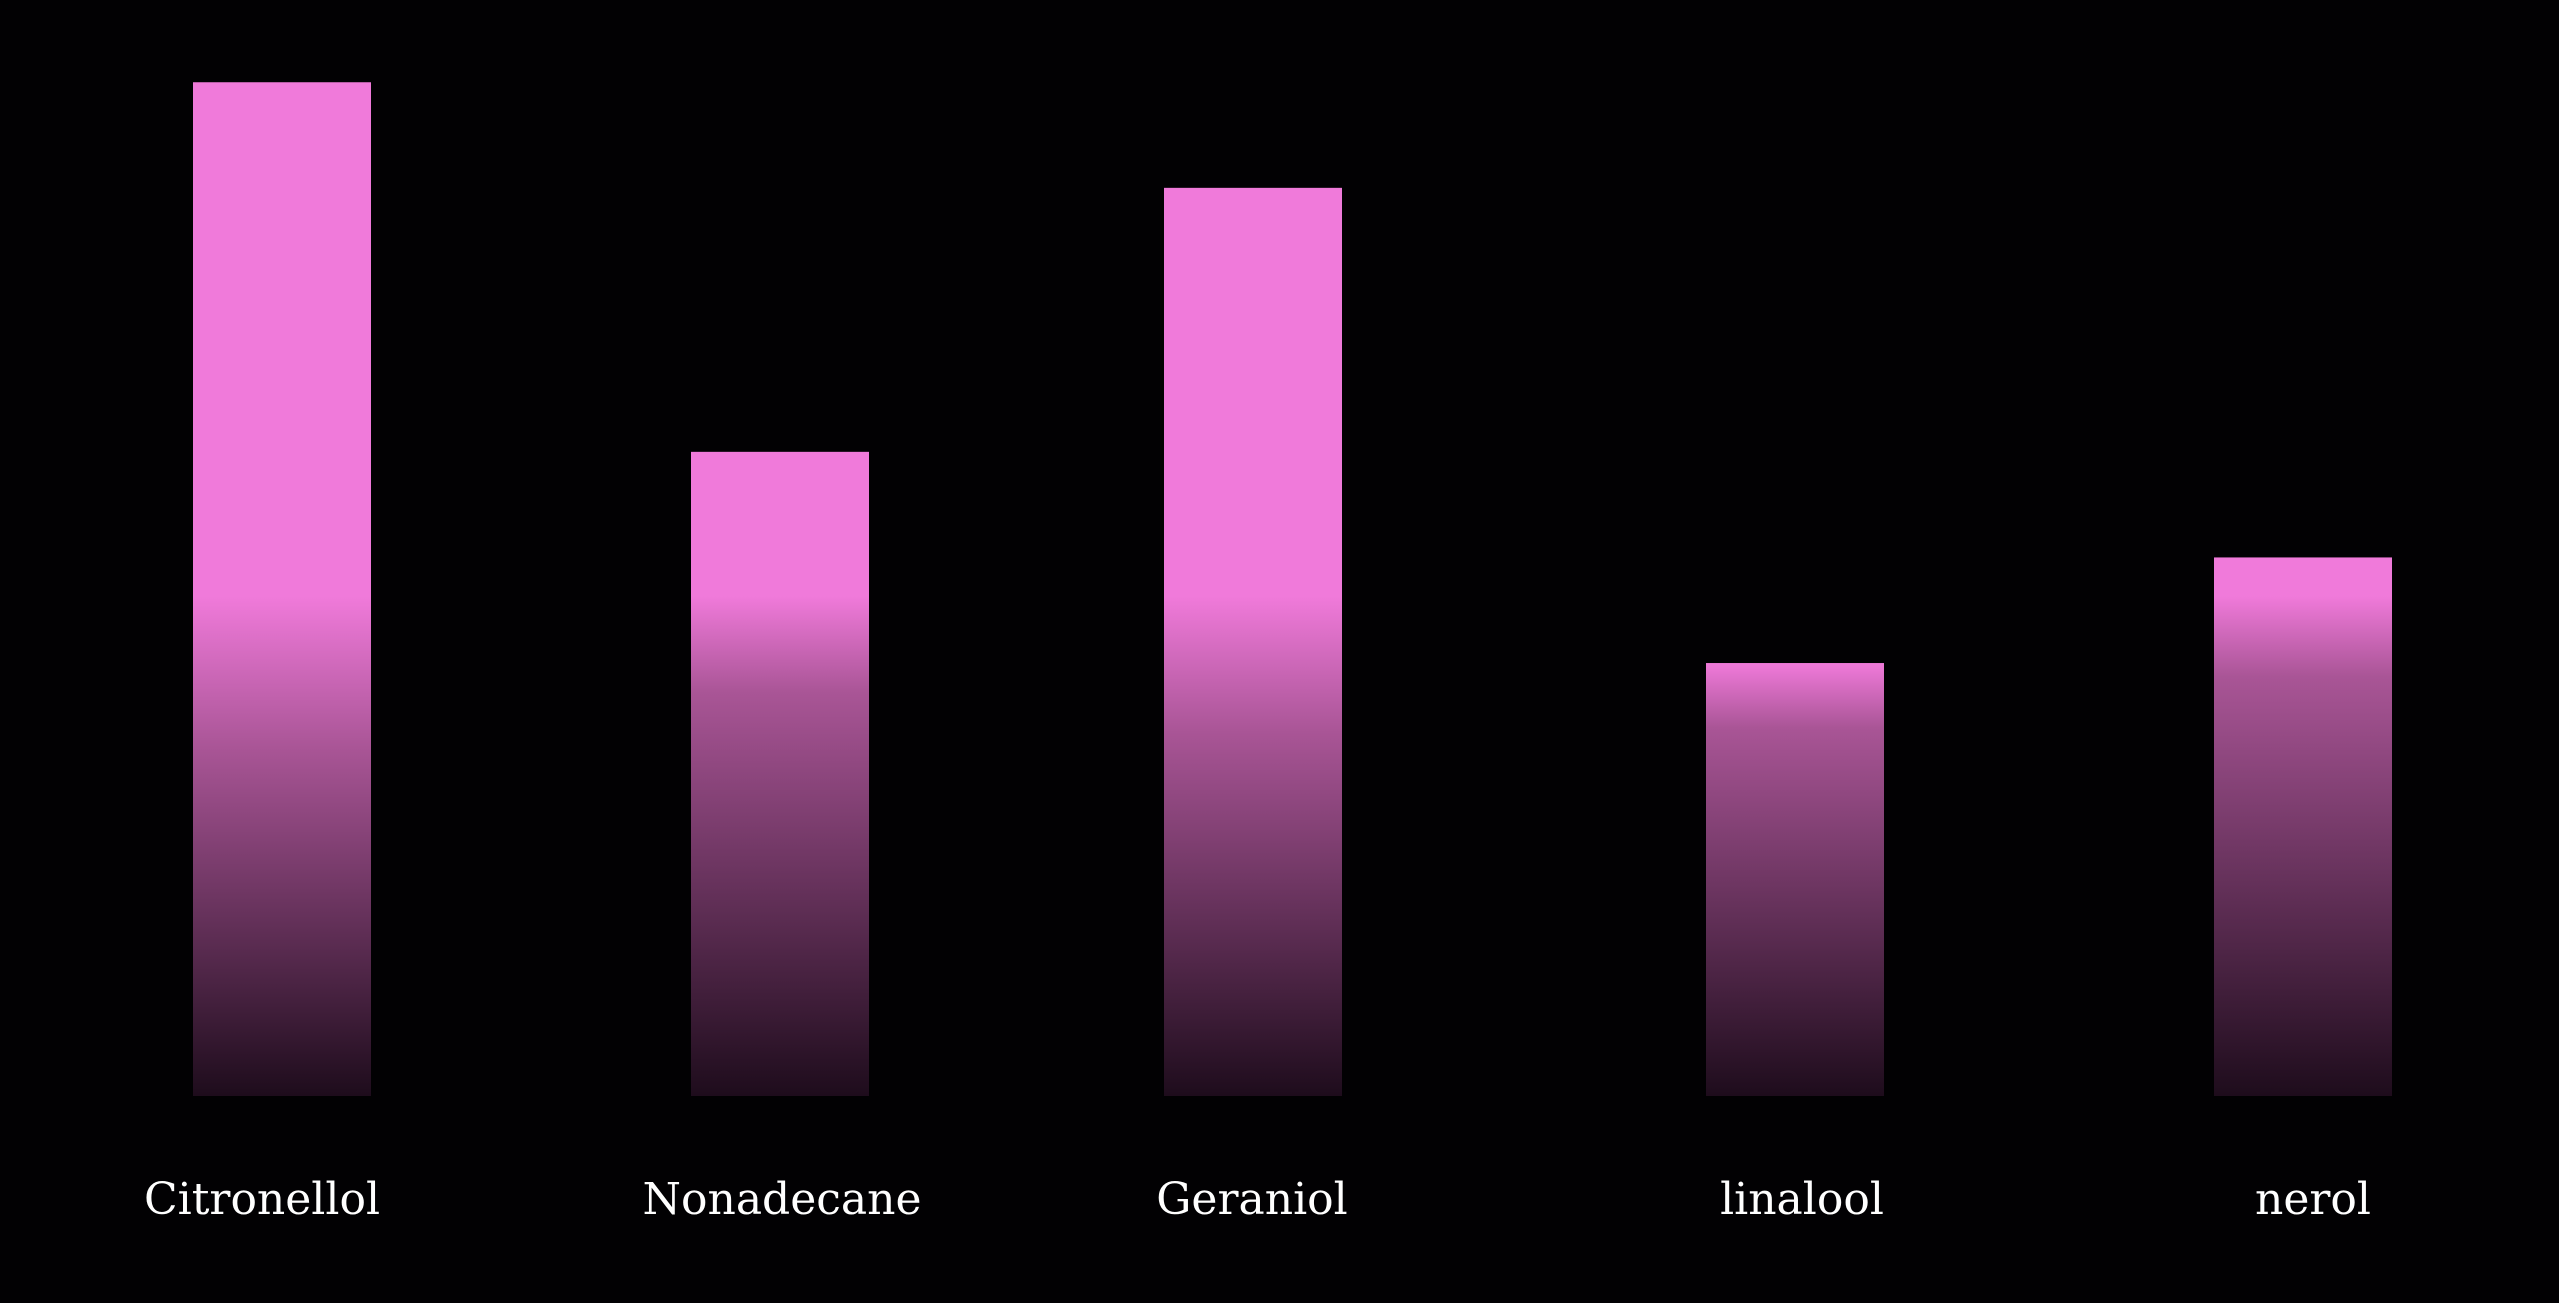 The image size is (2559, 1303). I want to click on bar-nonadecane, so click(780, 774).